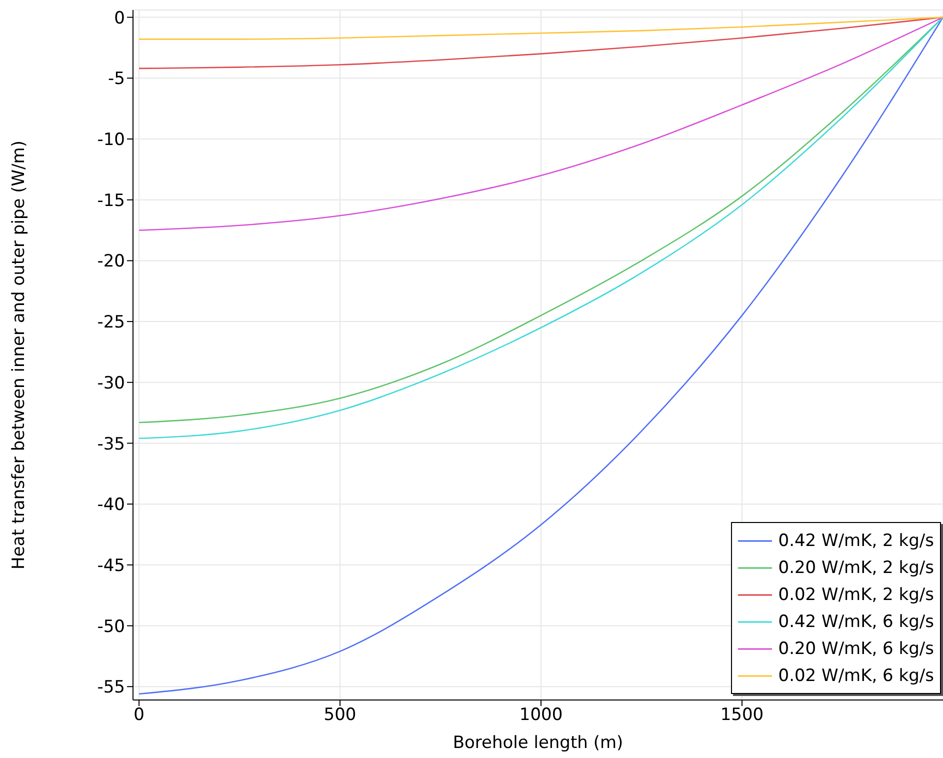  What do you see at coordinates (856, 648) in the screenshot?
I see `legend-label: 0.20 W/mK, 6 kg/s` at bounding box center [856, 648].